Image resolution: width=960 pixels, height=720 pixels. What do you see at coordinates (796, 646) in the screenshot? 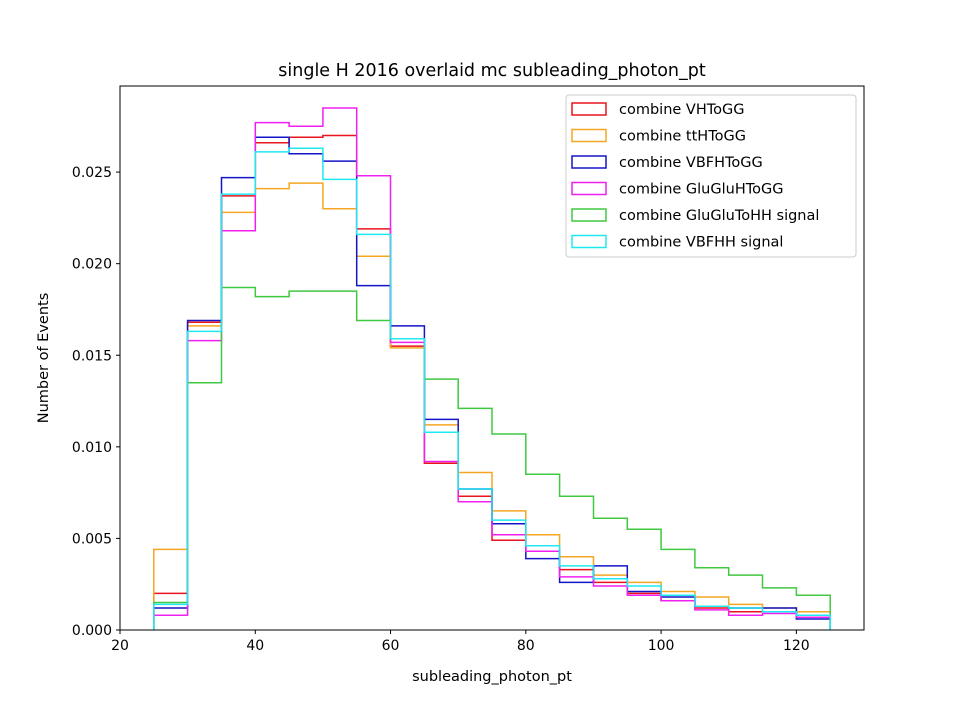
I see `x-tick-label: 120` at bounding box center [796, 646].